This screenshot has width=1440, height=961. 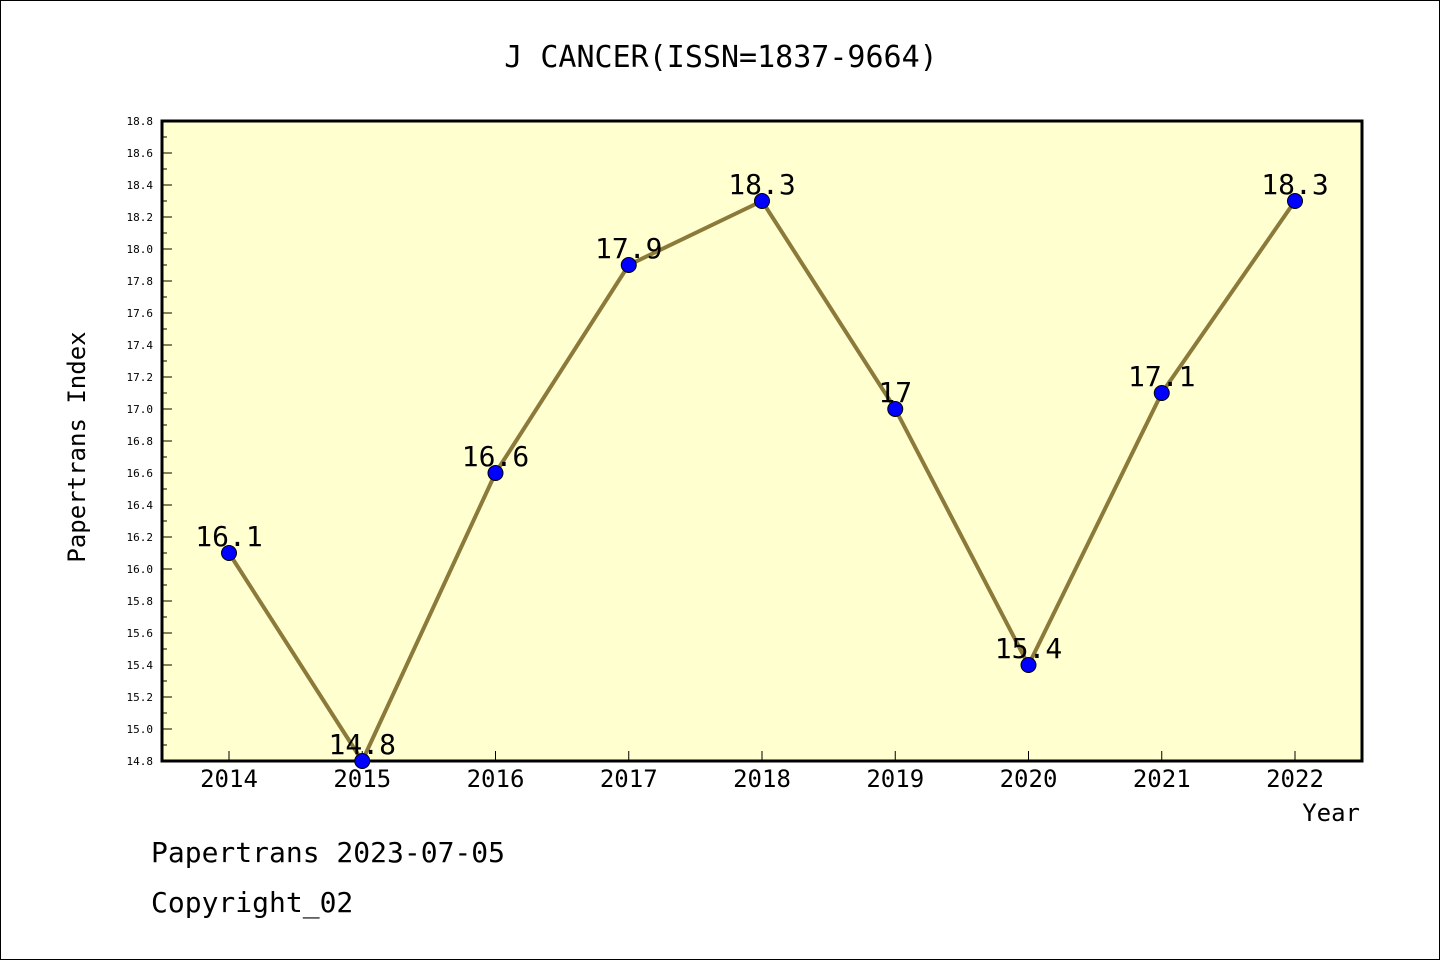 What do you see at coordinates (1295, 779) in the screenshot?
I see `x-tick-label: 2022` at bounding box center [1295, 779].